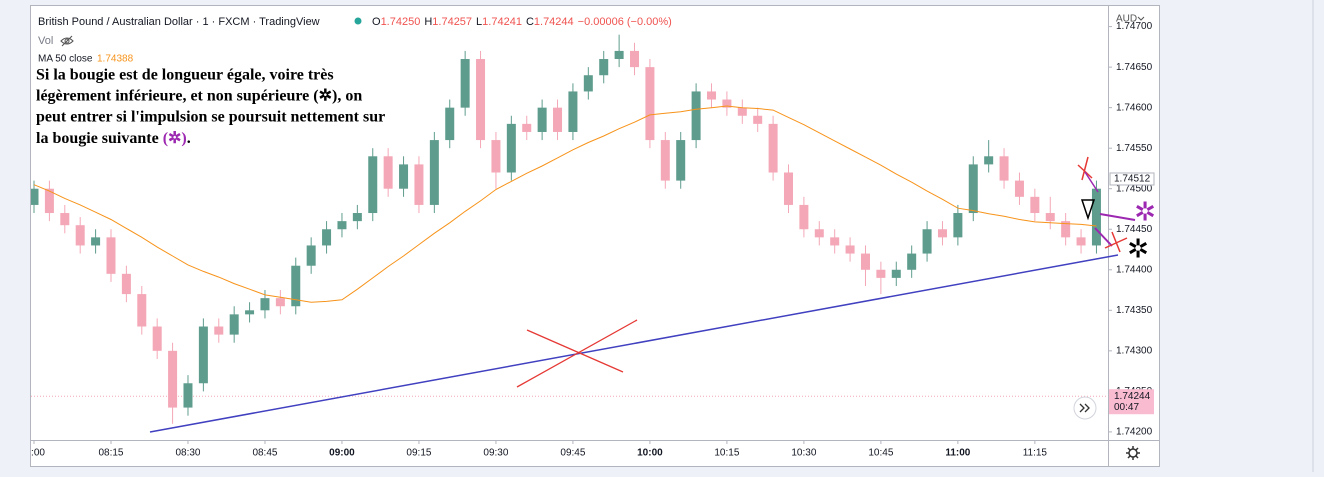 This screenshot has height=477, width=1324. Describe the element at coordinates (495, 453) in the screenshot. I see `x-tick-label: 09:30` at that location.